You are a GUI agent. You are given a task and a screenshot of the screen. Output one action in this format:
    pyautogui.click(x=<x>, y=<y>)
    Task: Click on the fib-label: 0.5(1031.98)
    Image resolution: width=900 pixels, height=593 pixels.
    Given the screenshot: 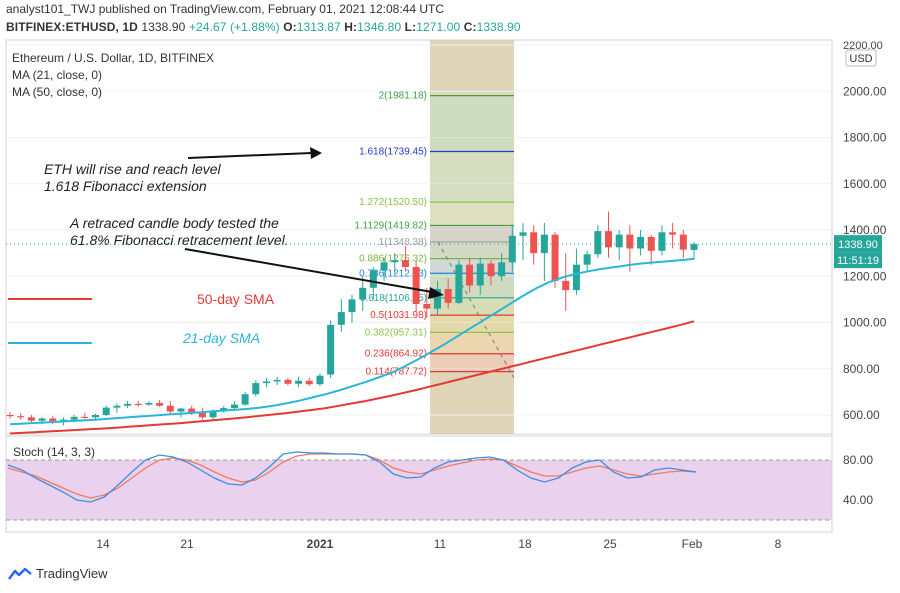 What is the action you would take?
    pyautogui.click(x=398, y=315)
    